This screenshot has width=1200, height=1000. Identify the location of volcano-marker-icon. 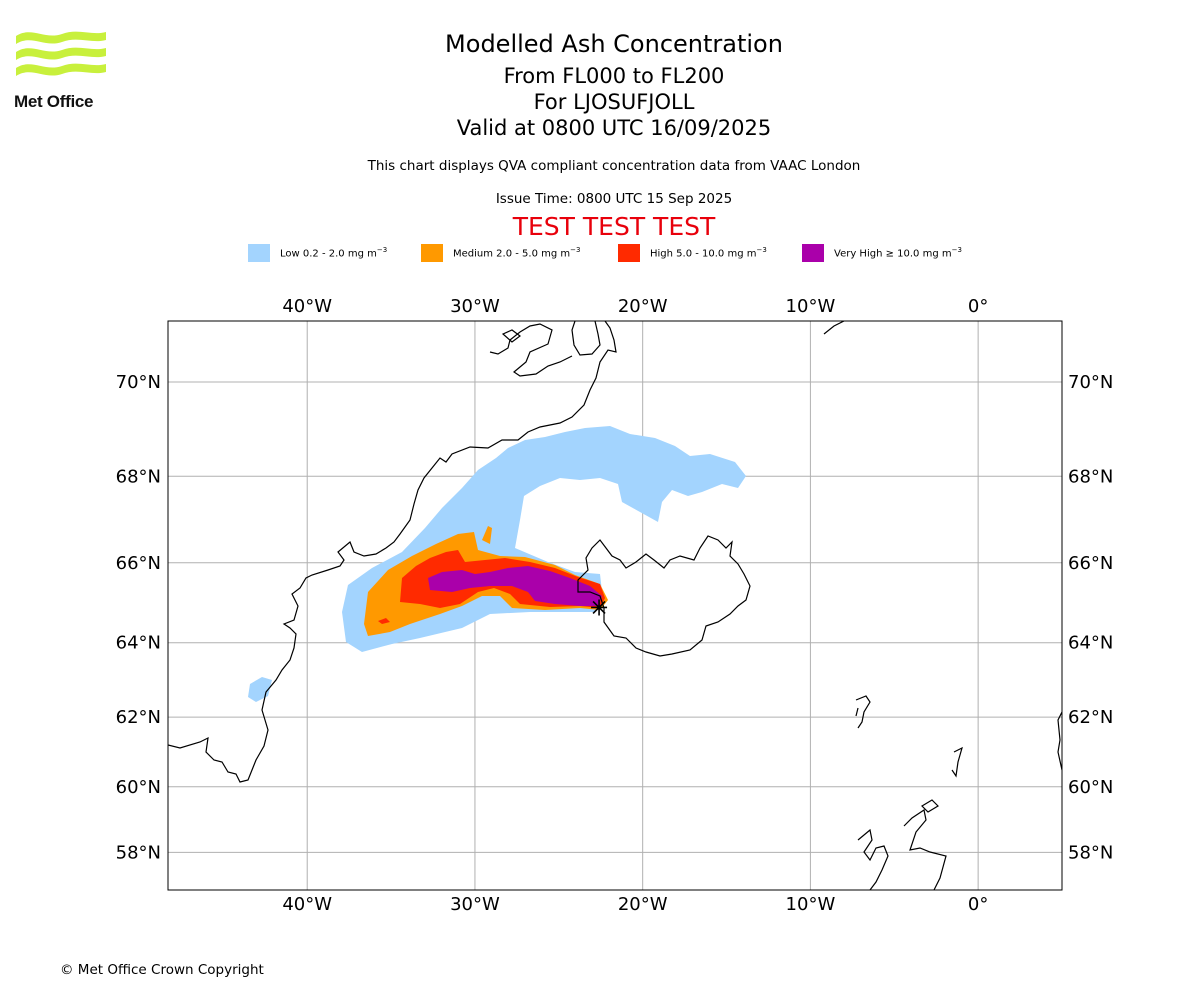
(599, 607).